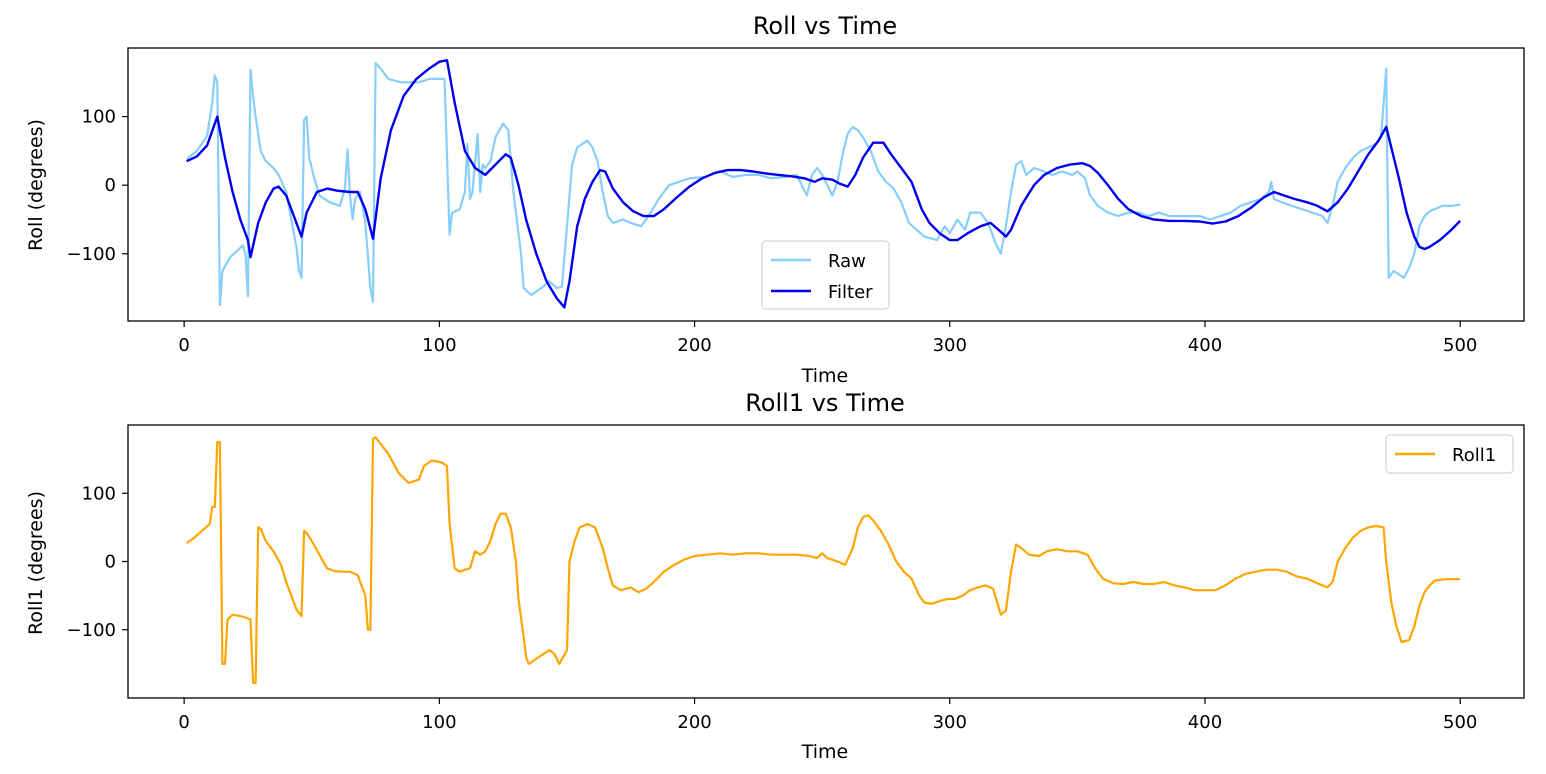  What do you see at coordinates (825, 26) in the screenshot?
I see `chart-title: Roll vs Time` at bounding box center [825, 26].